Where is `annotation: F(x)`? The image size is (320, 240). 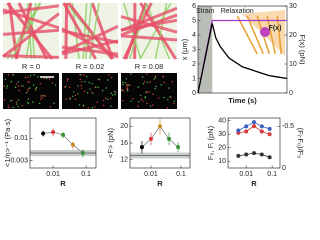
annotation: F(x) is located at coordinates (275, 28).